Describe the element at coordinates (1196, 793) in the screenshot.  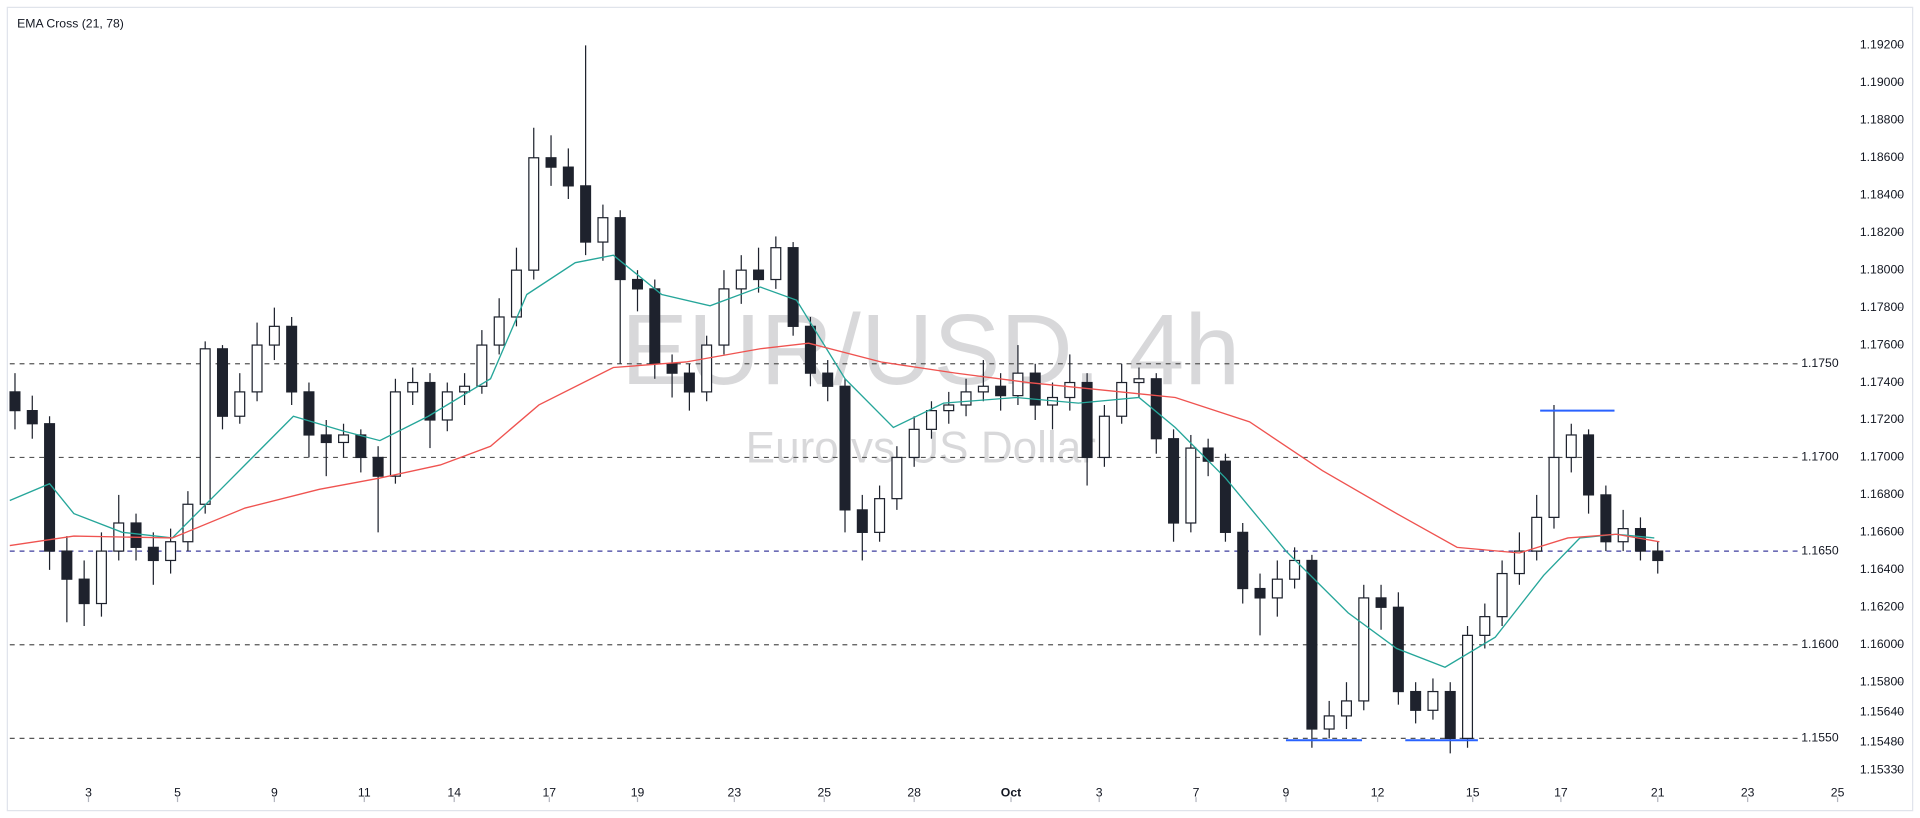
I see `x-tick-label: 7` at that location.